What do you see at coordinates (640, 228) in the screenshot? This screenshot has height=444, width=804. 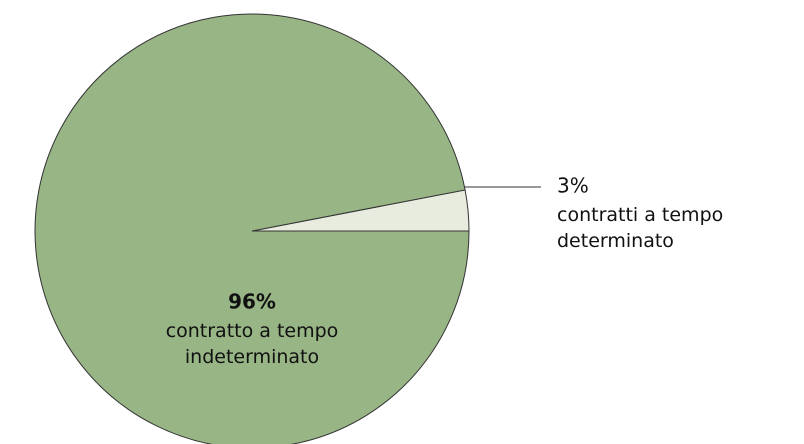 I see `slice-label: contratti a tempo determinato` at bounding box center [640, 228].